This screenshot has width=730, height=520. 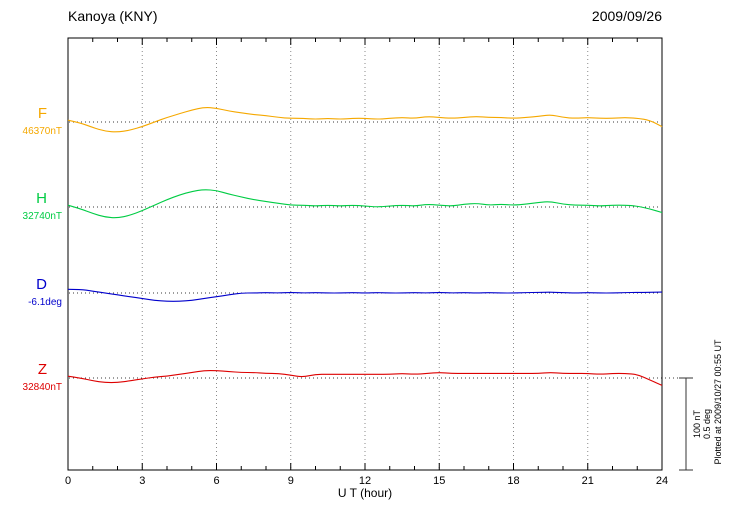 What do you see at coordinates (439, 481) in the screenshot?
I see `x-tick-label: 15` at bounding box center [439, 481].